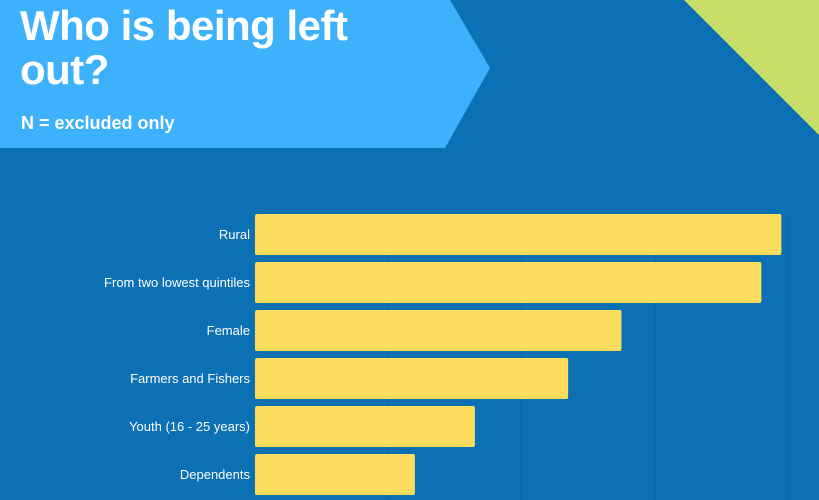  I want to click on category-label: Rural, so click(234, 234).